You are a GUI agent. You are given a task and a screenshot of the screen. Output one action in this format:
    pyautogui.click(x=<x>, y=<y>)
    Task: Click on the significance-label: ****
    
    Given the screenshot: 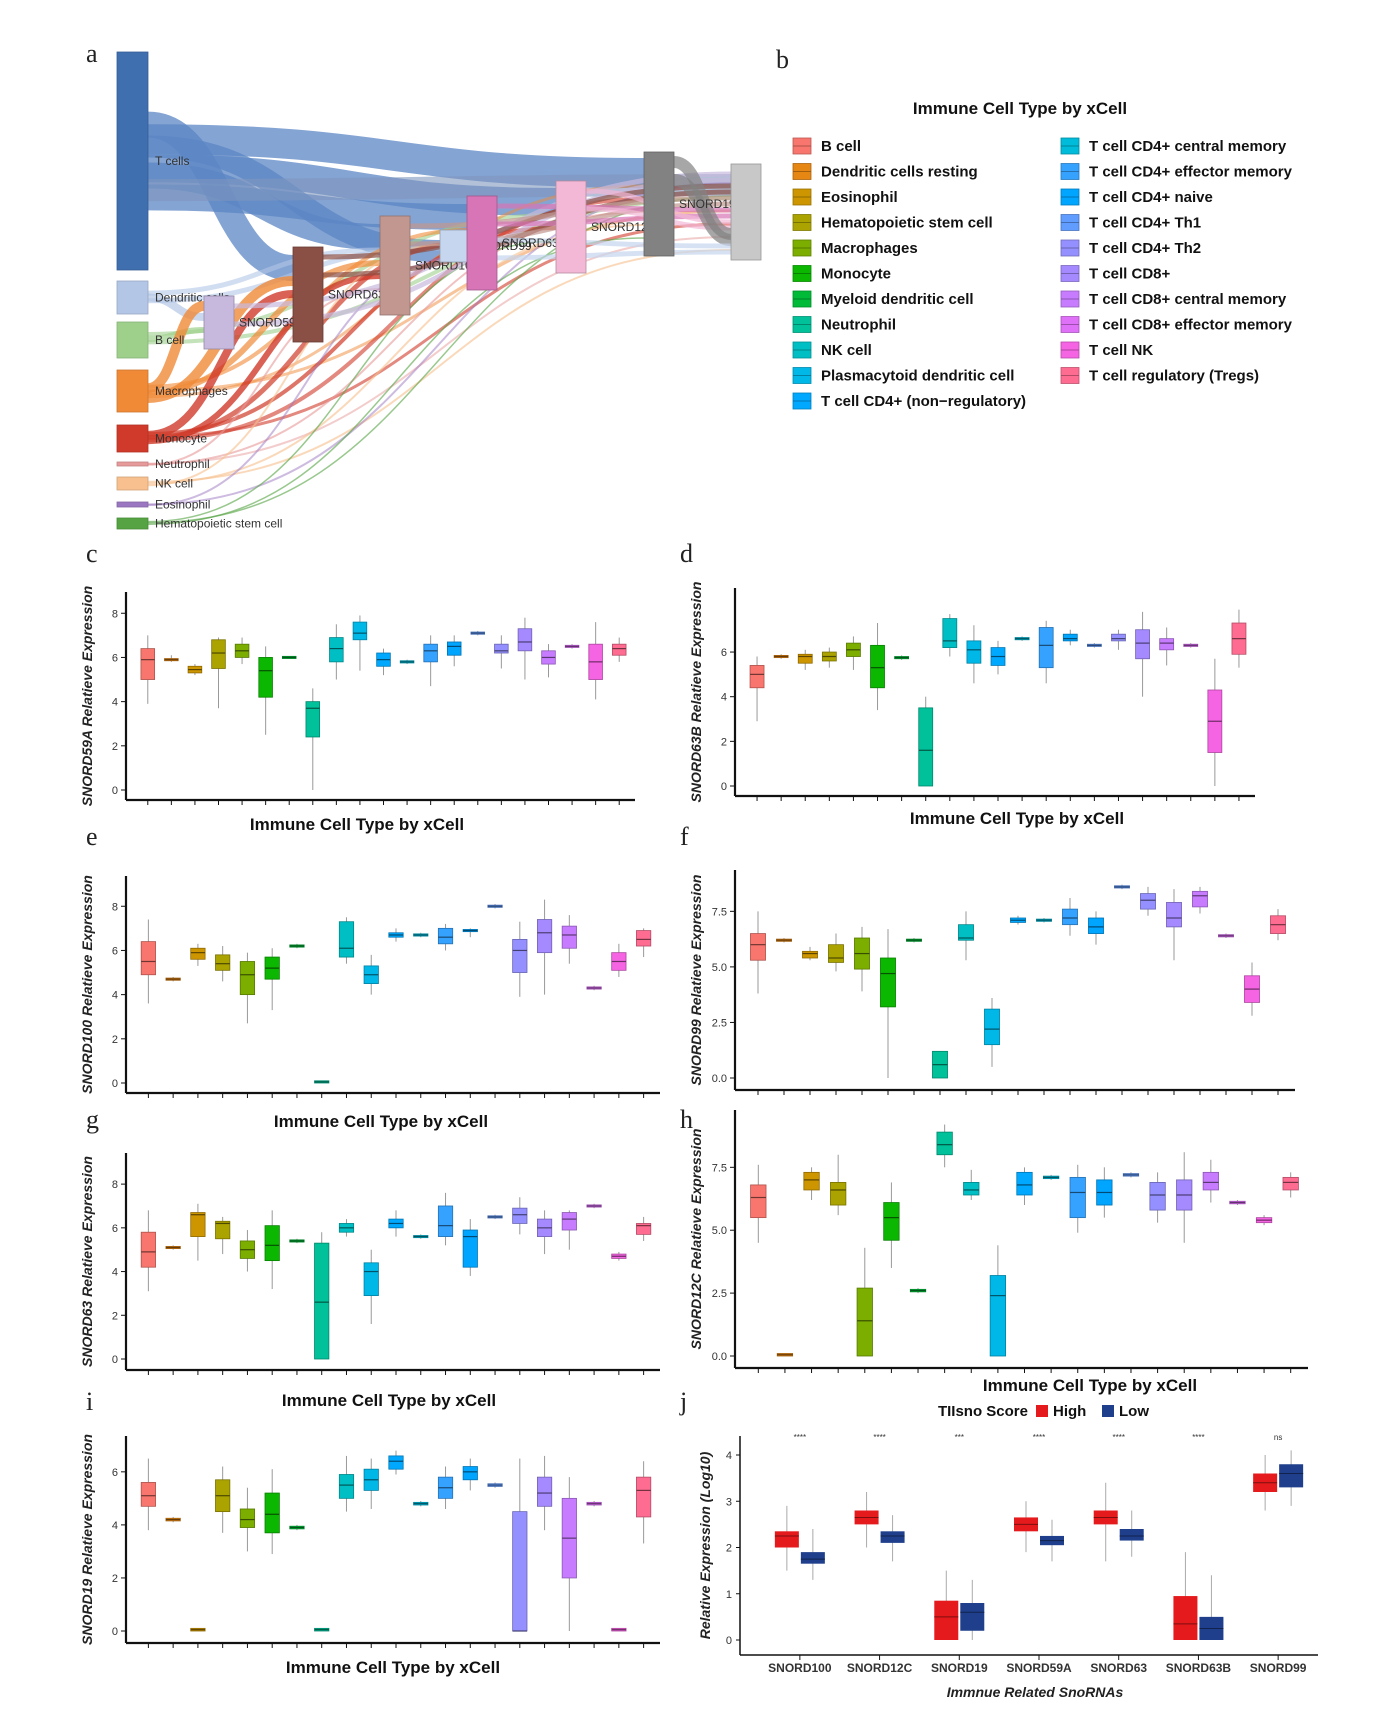 What is the action you would take?
    pyautogui.click(x=879, y=1437)
    